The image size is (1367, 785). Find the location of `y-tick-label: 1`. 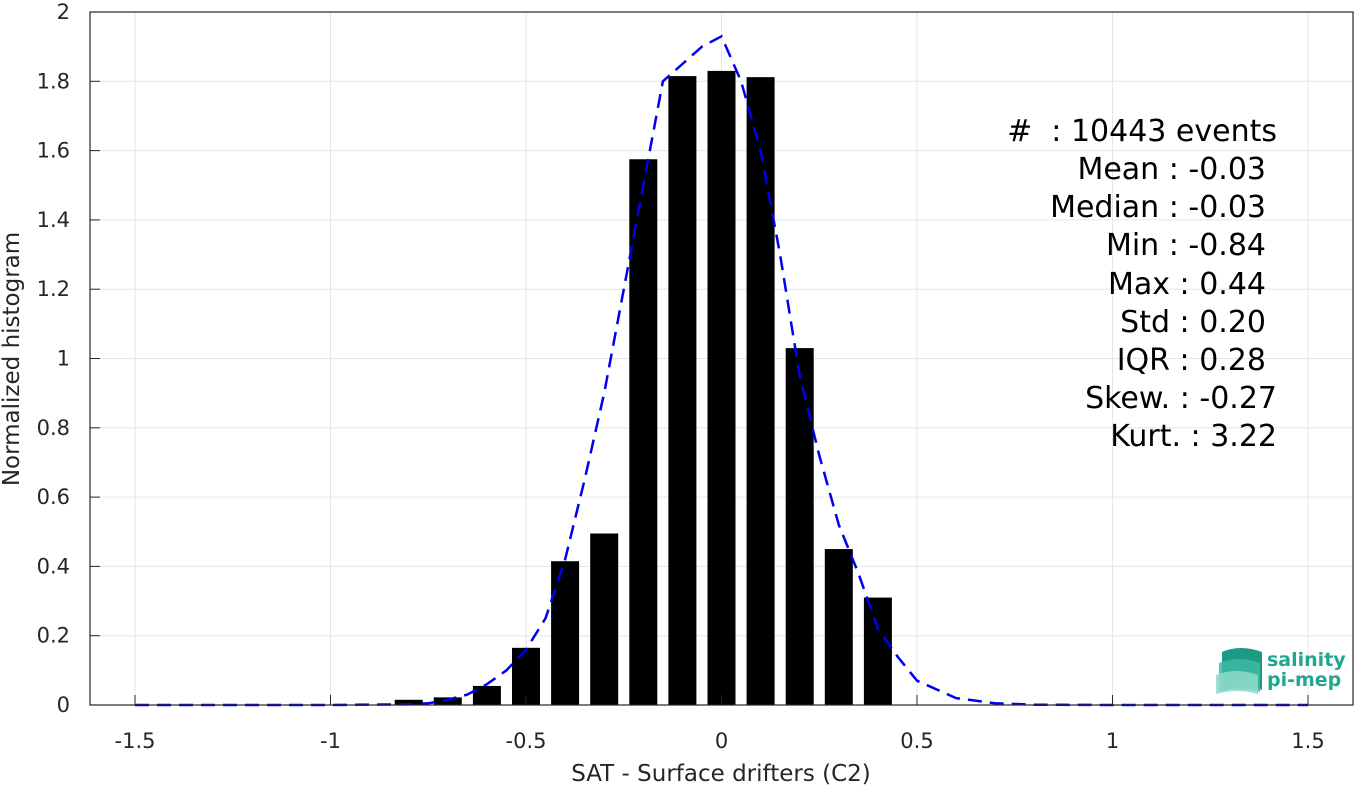

y-tick-label: 1 is located at coordinates (63, 359).